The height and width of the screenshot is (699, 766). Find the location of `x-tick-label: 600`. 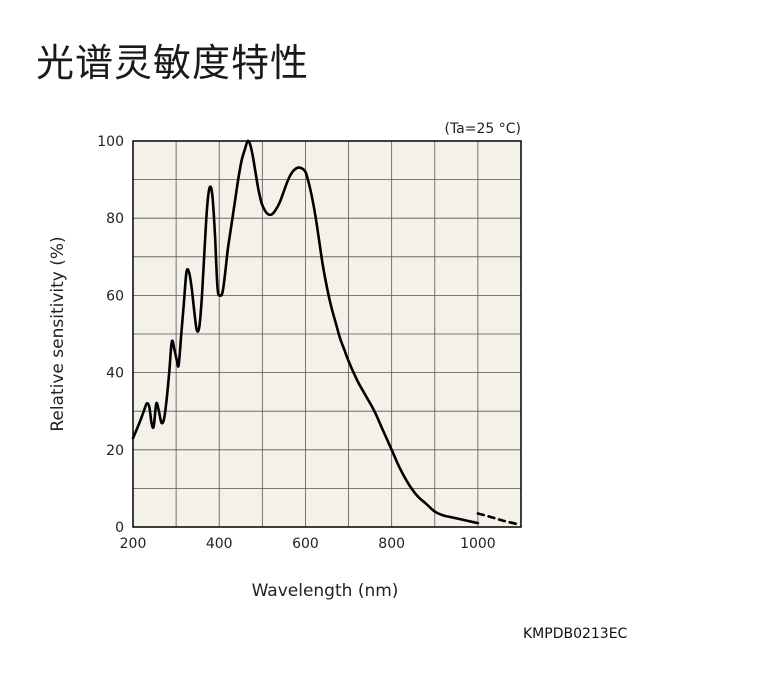

x-tick-label: 600 is located at coordinates (305, 544).